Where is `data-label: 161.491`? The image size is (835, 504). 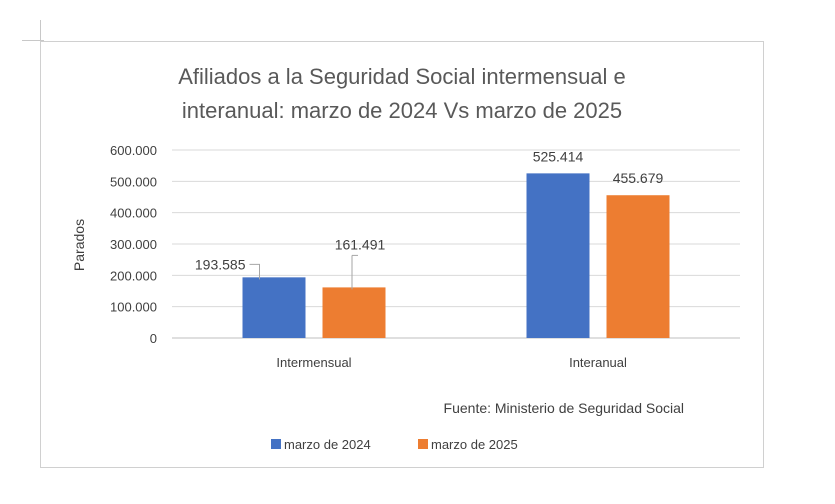 data-label: 161.491 is located at coordinates (360, 244).